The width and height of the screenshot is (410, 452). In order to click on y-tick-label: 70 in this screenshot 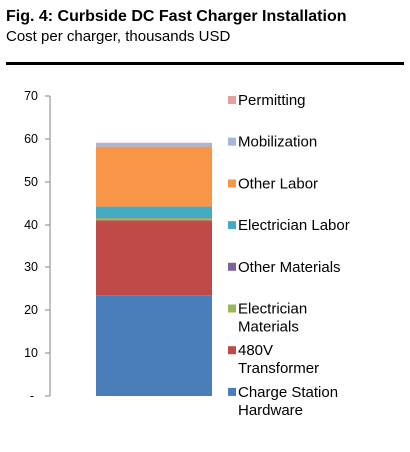, I will do `click(31, 96)`.